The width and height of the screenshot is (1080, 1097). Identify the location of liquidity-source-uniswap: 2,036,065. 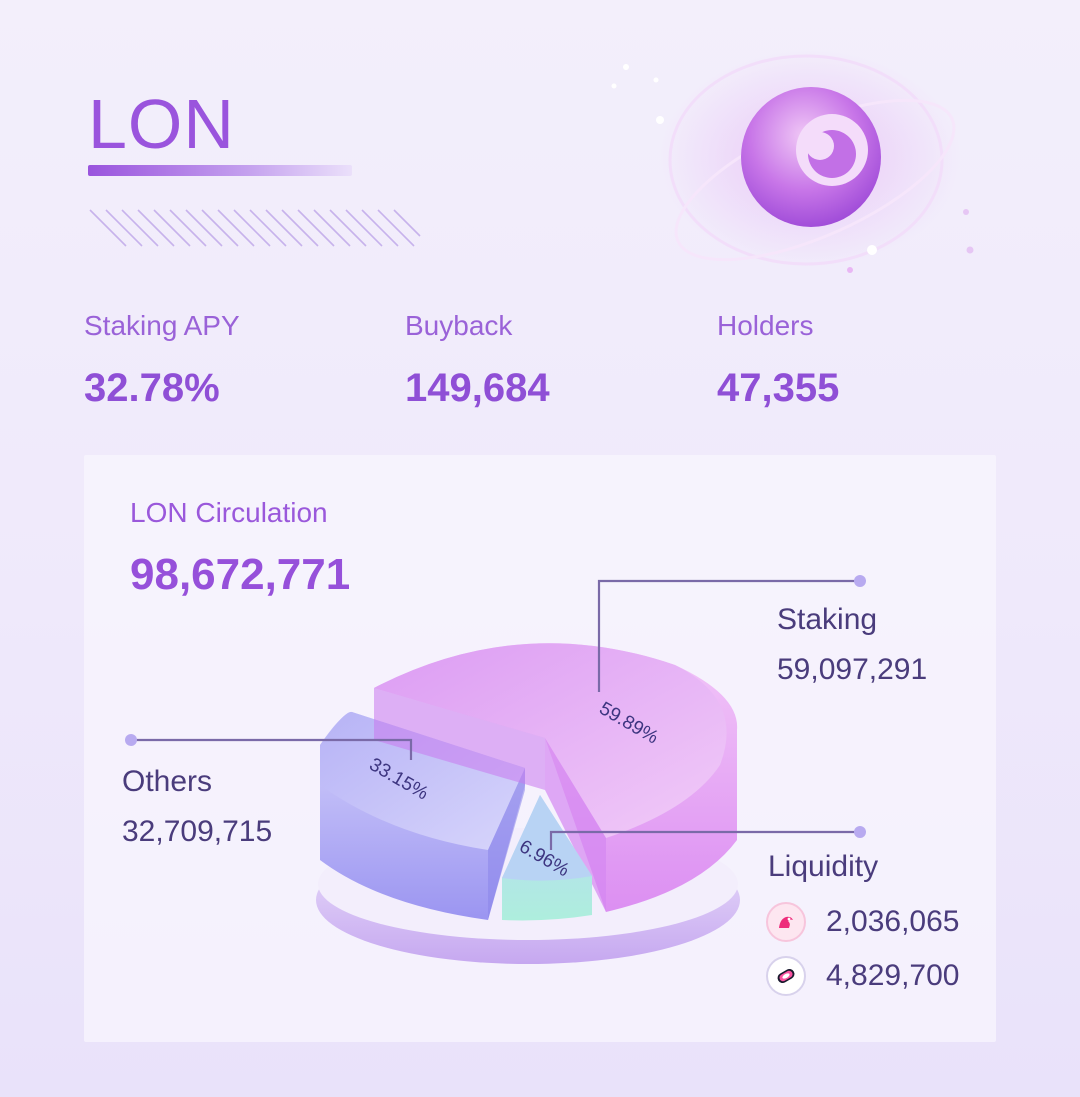
(862, 922).